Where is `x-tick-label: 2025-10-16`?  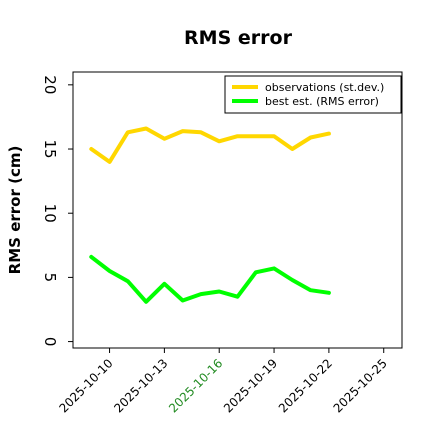
x-tick-label: 2025-10-16 is located at coordinates (195, 385).